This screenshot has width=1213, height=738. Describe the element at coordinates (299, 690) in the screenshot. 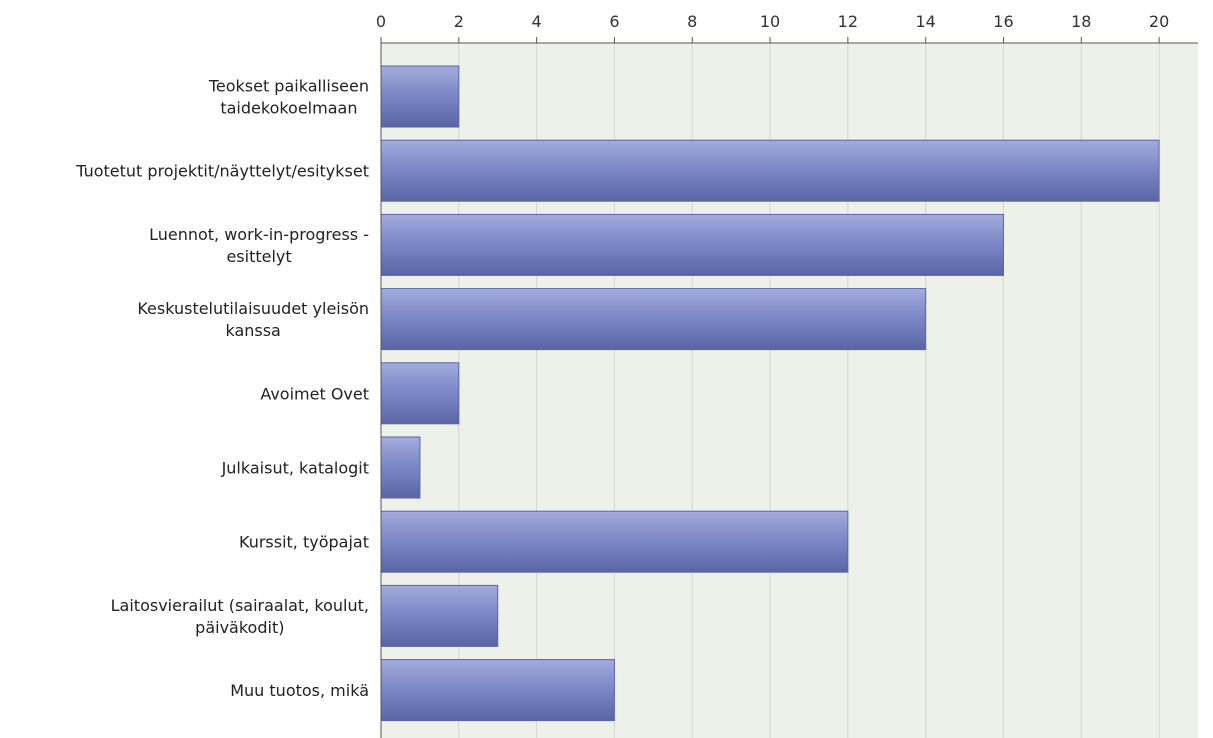

I see `category-label: Muu tuotos, mikä` at that location.